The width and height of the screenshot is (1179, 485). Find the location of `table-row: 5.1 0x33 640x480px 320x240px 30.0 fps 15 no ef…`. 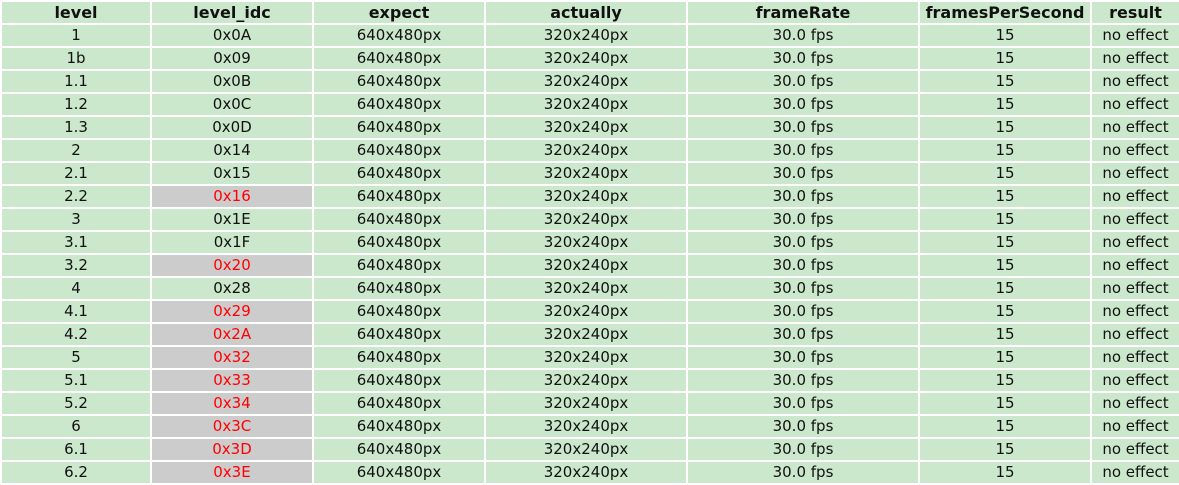

table-row: 5.1 0x33 640x480px 320x240px 30.0 fps 15 no ef… is located at coordinates (590, 380).